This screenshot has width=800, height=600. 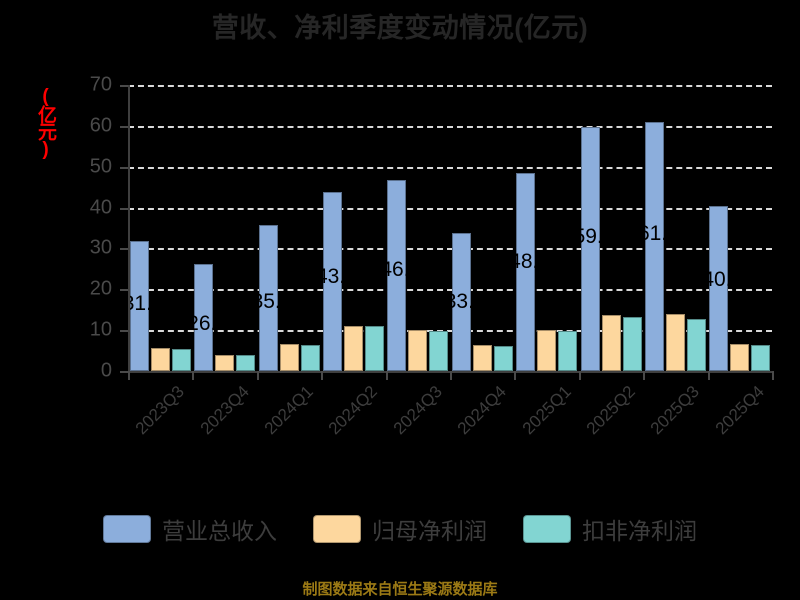 I want to click on y-tick-label-70: 70, so click(x=100, y=84).